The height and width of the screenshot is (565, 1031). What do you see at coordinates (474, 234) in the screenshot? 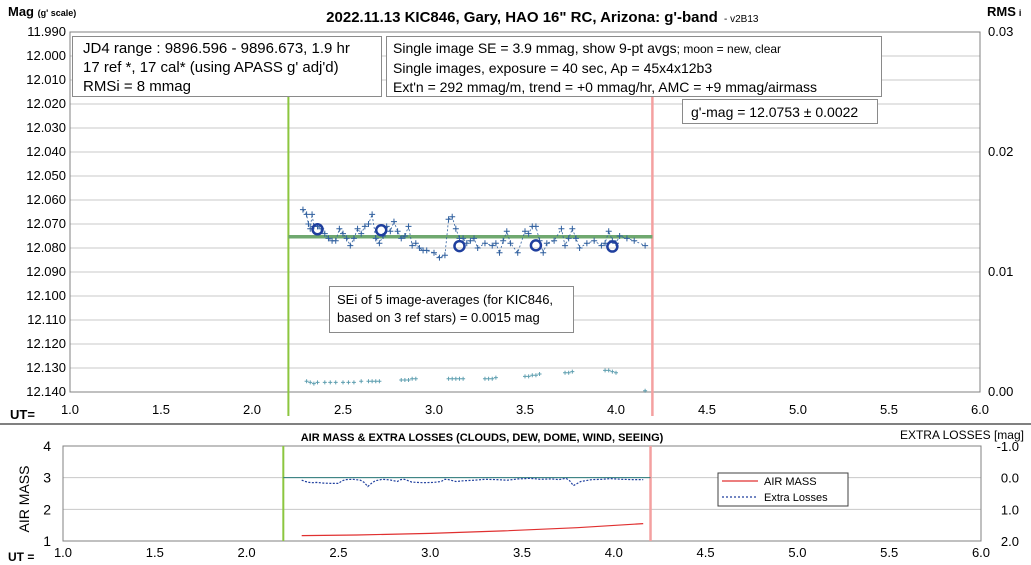
I see `magnitude-connector-line` at bounding box center [474, 234].